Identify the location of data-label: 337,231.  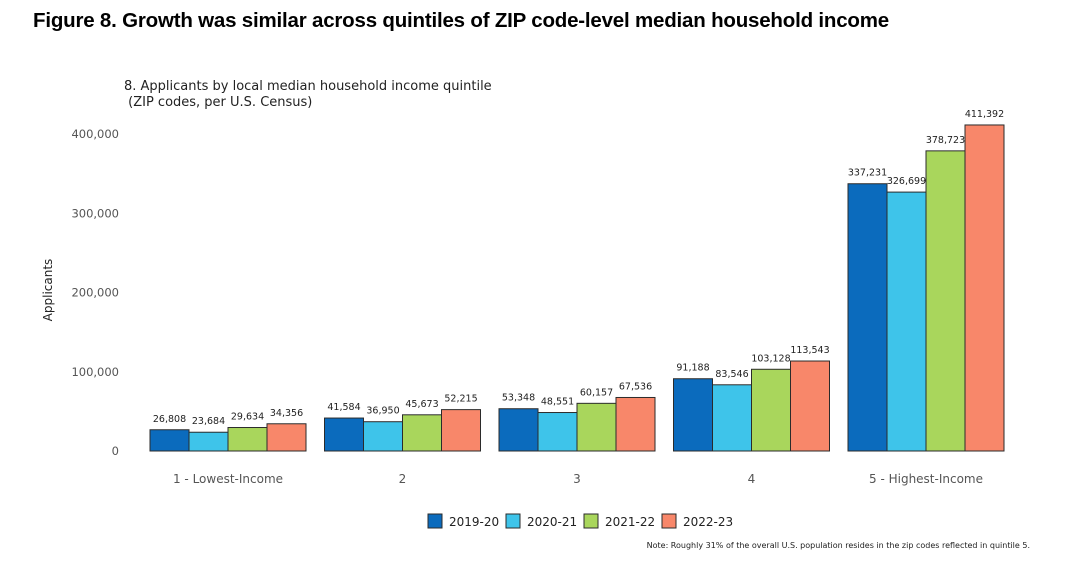
(867, 173).